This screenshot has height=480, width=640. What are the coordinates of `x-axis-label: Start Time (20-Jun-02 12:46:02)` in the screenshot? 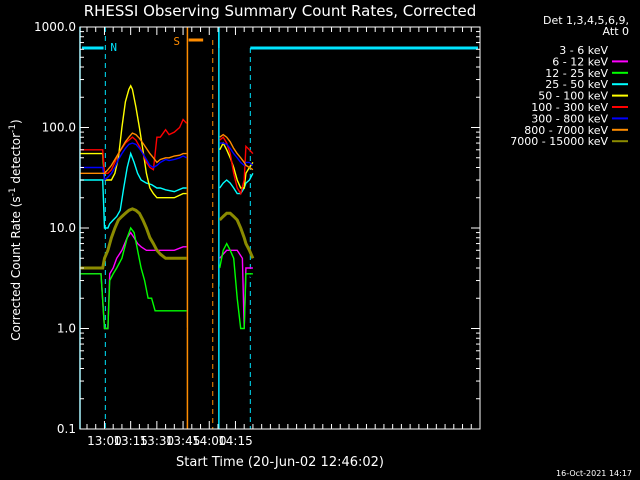 It's located at (280, 462).